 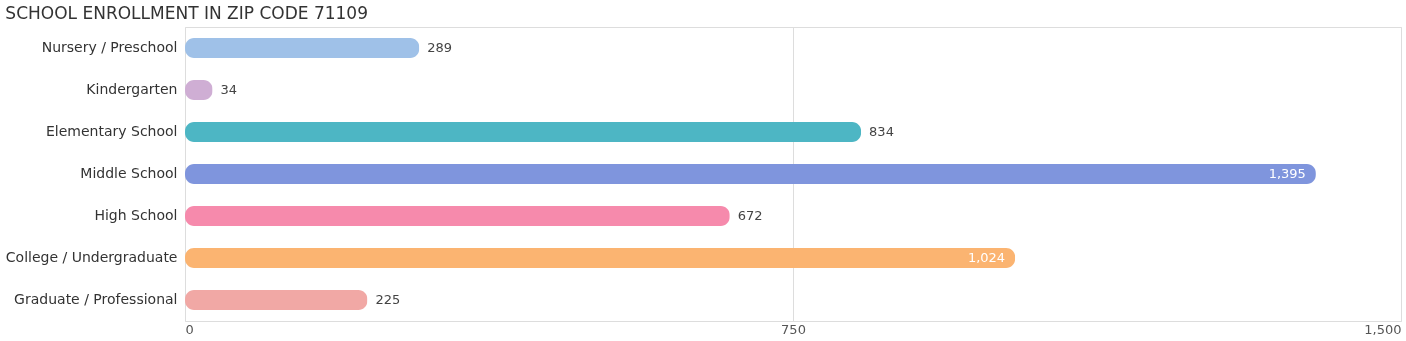 What do you see at coordinates (793, 329) in the screenshot?
I see `x-tick-label: 750` at bounding box center [793, 329].